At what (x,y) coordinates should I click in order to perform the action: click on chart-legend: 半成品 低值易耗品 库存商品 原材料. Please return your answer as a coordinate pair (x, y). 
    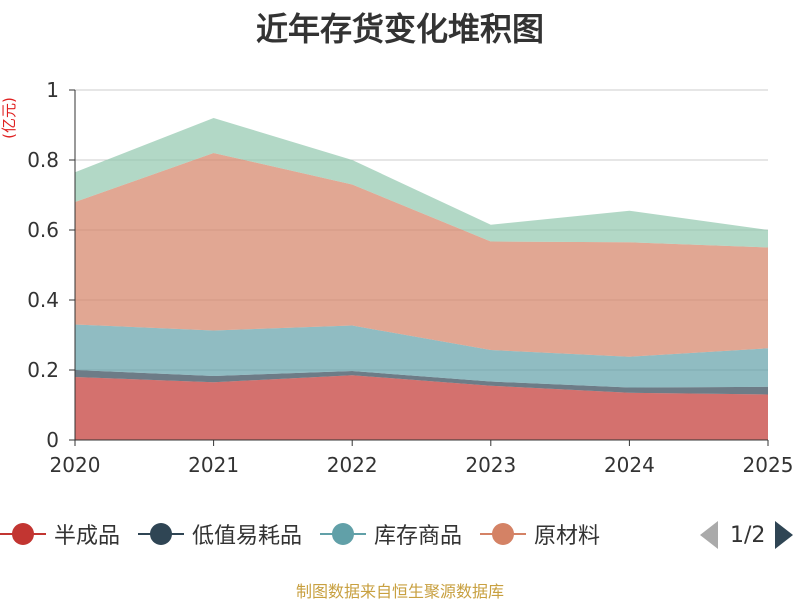
    Looking at the image, I should click on (309, 534).